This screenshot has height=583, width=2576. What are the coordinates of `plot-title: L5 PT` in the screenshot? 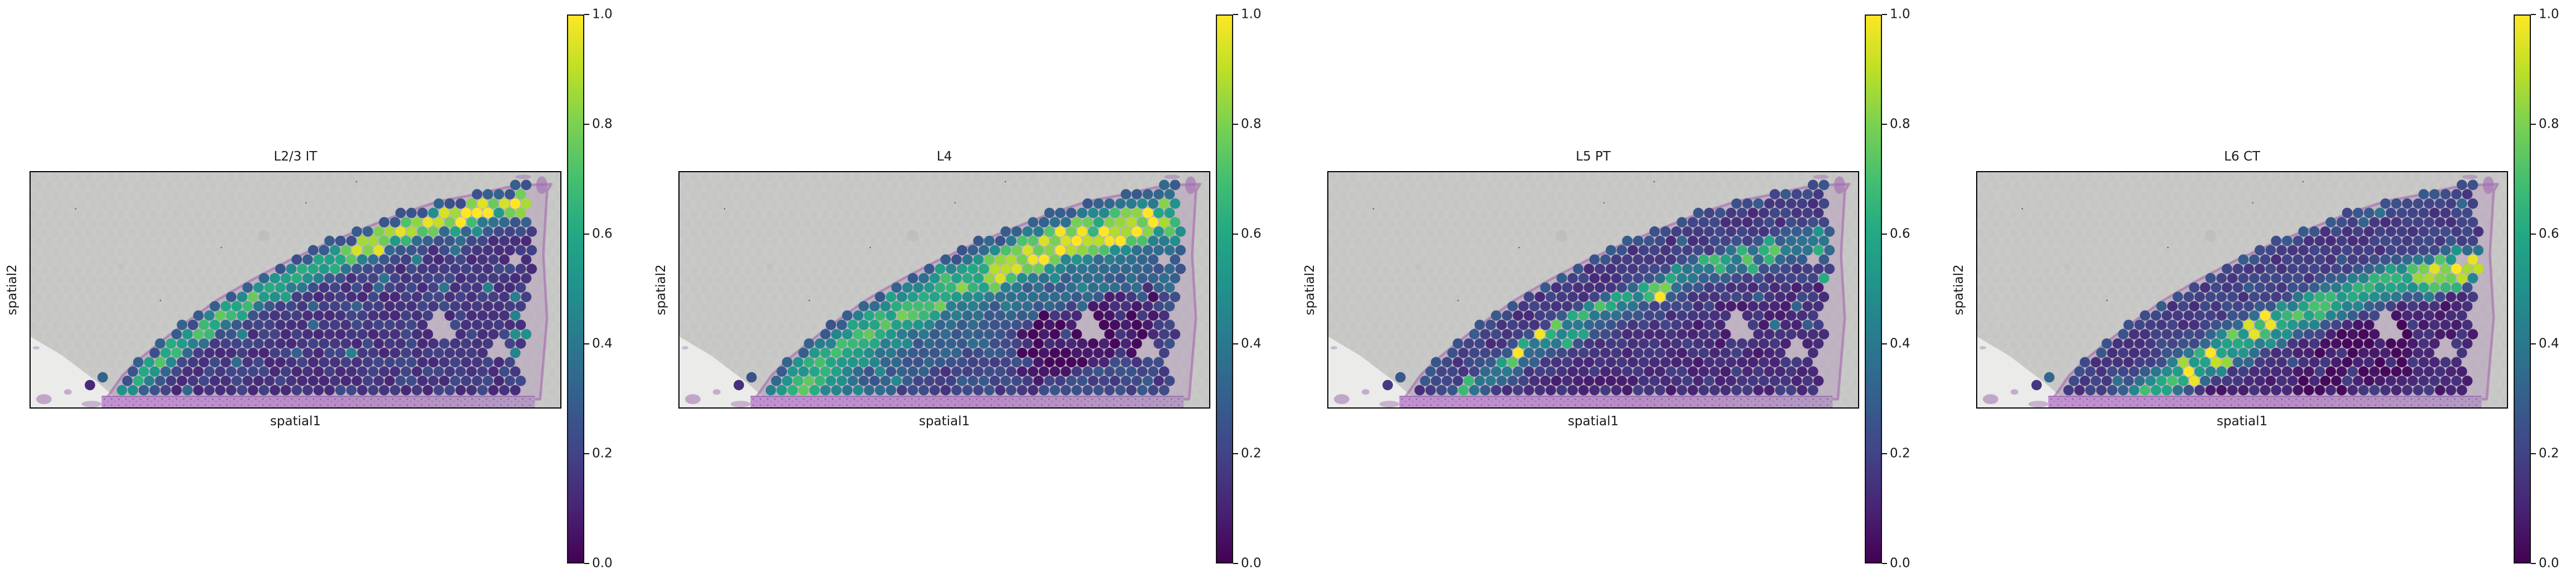 It's located at (1593, 156).